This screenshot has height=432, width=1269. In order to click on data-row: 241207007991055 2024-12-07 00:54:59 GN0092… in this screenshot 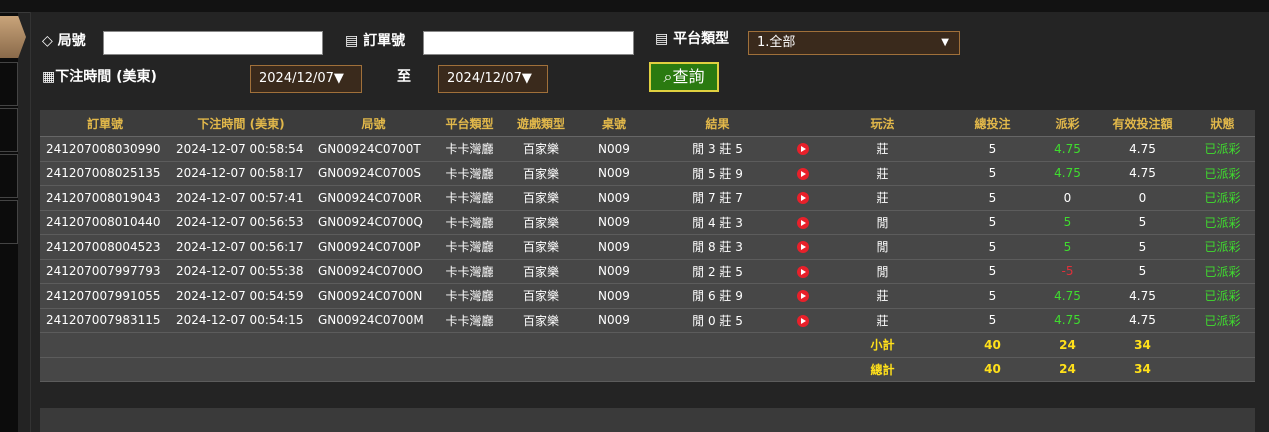, I will do `click(647, 296)`.